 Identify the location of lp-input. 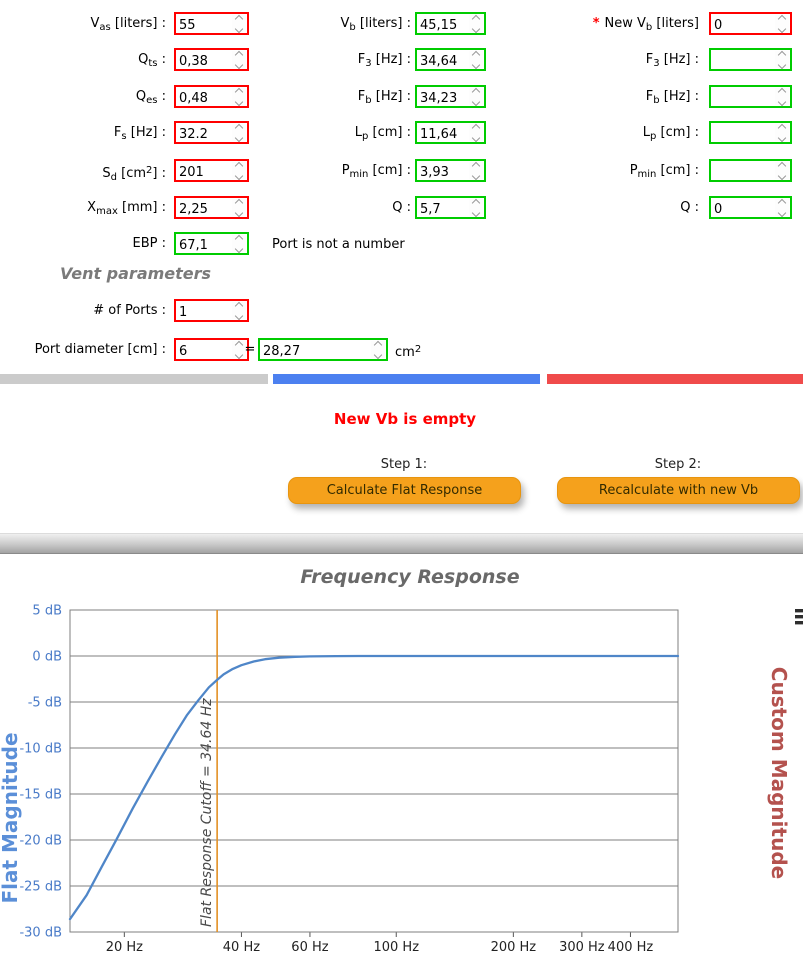
(450, 134).